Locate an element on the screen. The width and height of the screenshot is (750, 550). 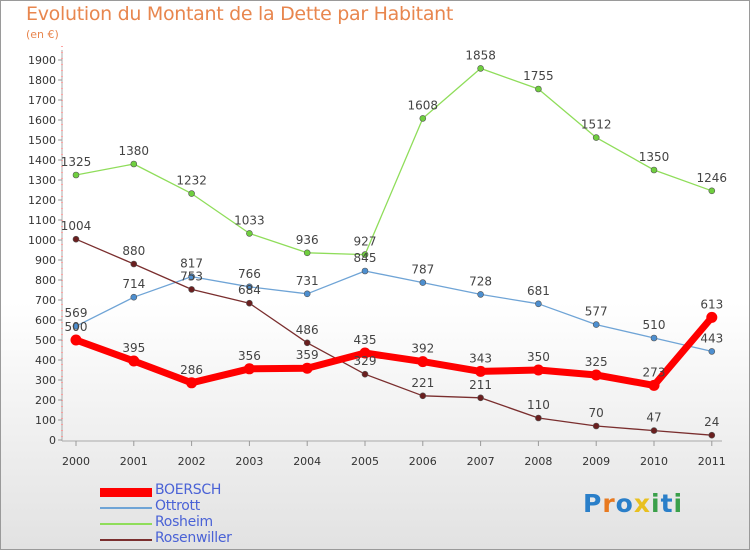
data-label-rosheim: 1380 is located at coordinates (134, 151).